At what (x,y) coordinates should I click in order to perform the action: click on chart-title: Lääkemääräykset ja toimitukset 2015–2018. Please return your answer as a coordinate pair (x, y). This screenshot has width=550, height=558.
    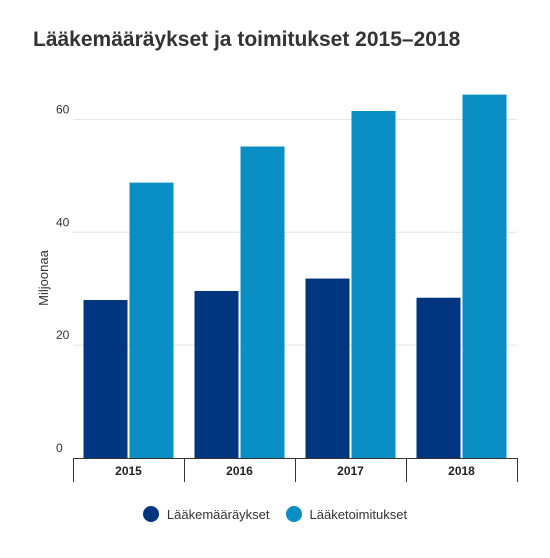
    Looking at the image, I should click on (247, 39).